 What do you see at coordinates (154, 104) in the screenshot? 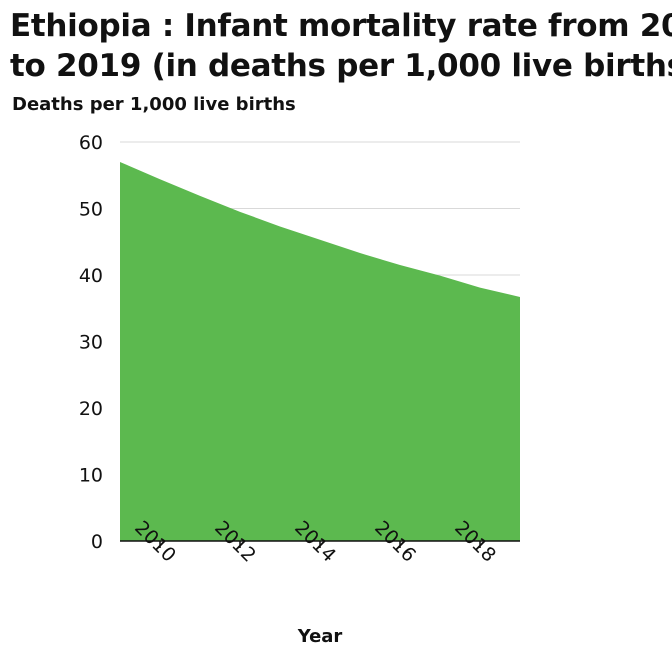
I see `y-axis-label: Deaths per 1,000 live births` at bounding box center [154, 104].